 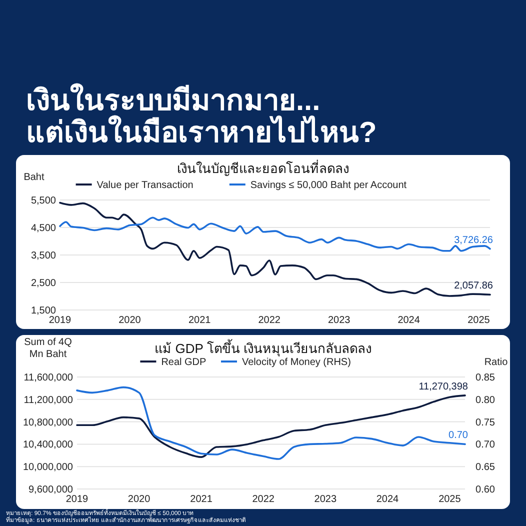 What do you see at coordinates (443, 386) in the screenshot?
I see `data-label: 11,270,398` at bounding box center [443, 386].